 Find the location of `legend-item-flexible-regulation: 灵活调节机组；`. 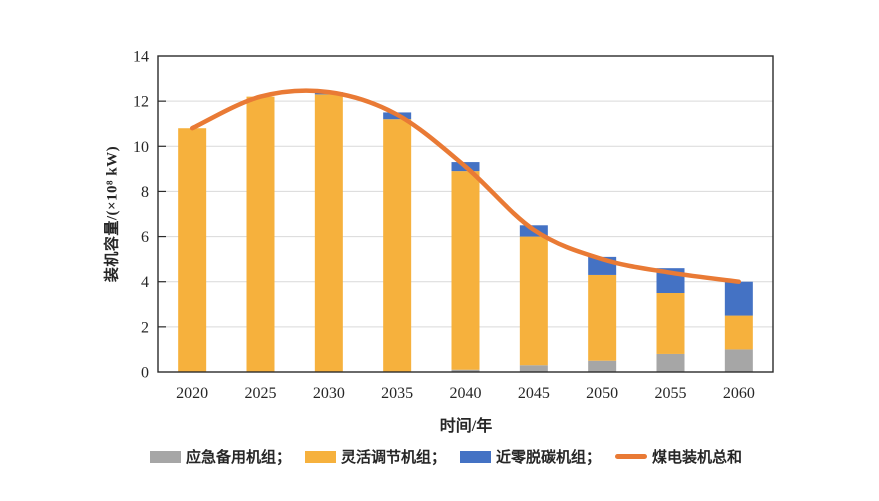

legend-item-flexible-regulation: 灵活调节机组； is located at coordinates (375, 456).